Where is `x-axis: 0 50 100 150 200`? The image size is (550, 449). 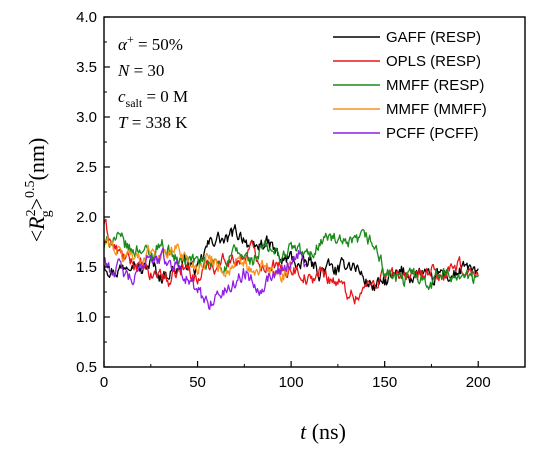
x-axis: 0 50 100 150 200 is located at coordinates (295, 376).